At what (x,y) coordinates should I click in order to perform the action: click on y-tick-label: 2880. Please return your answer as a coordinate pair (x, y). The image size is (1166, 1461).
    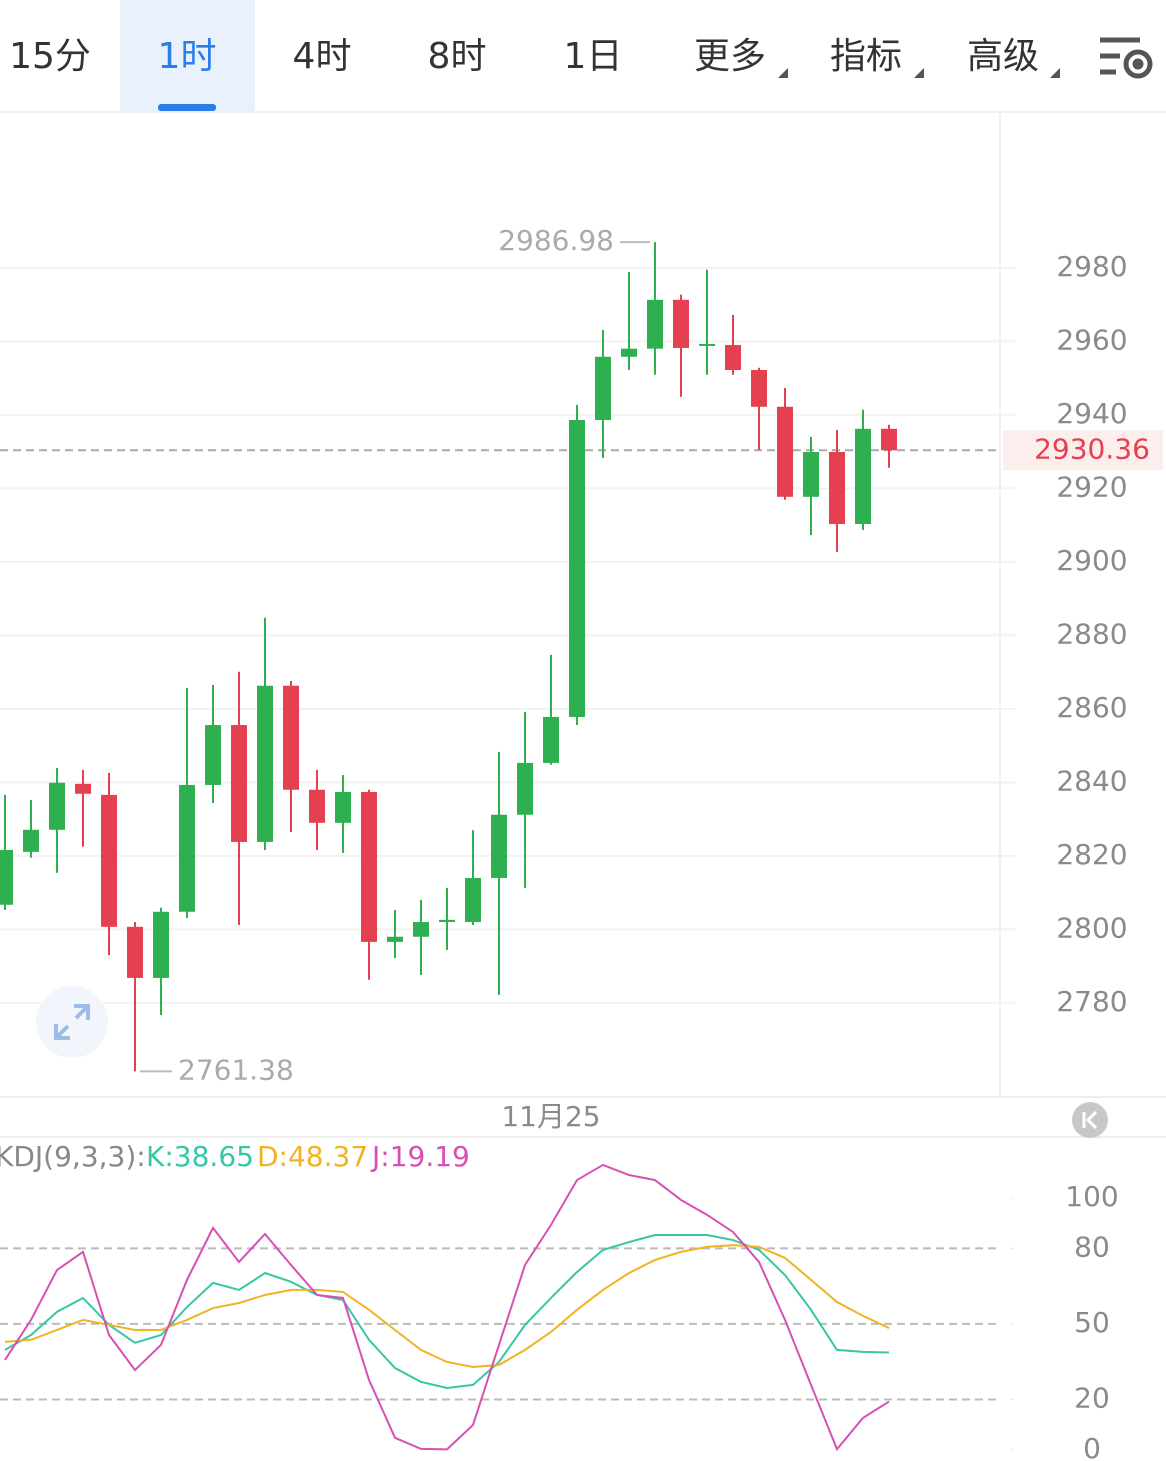
    Looking at the image, I should click on (1091, 633).